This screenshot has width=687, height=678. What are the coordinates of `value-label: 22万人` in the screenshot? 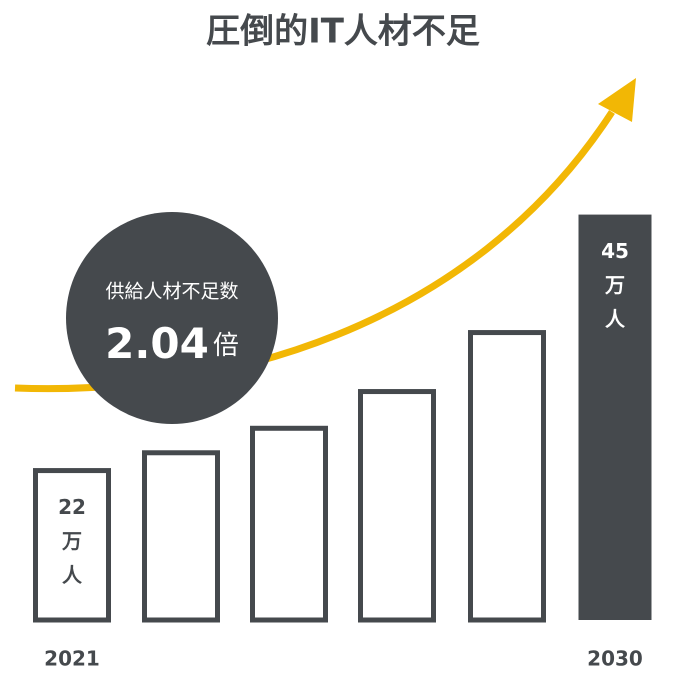 It's located at (72, 541).